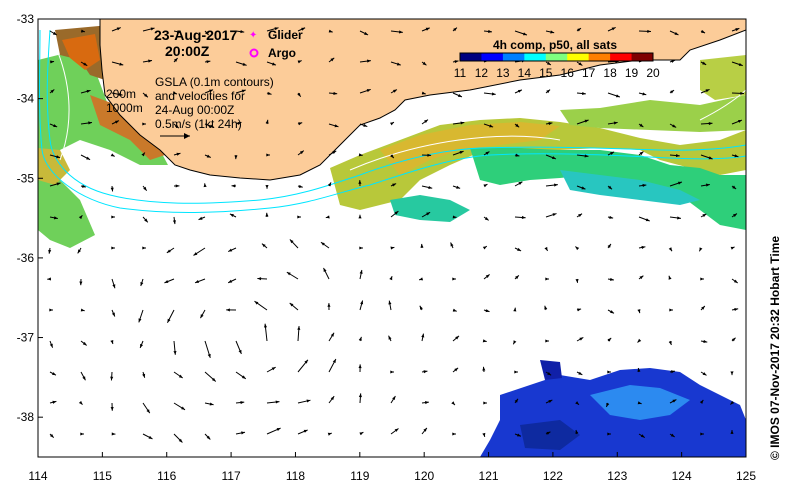 This screenshot has height=492, width=790. I want to click on x-tick-label: 119, so click(359, 476).